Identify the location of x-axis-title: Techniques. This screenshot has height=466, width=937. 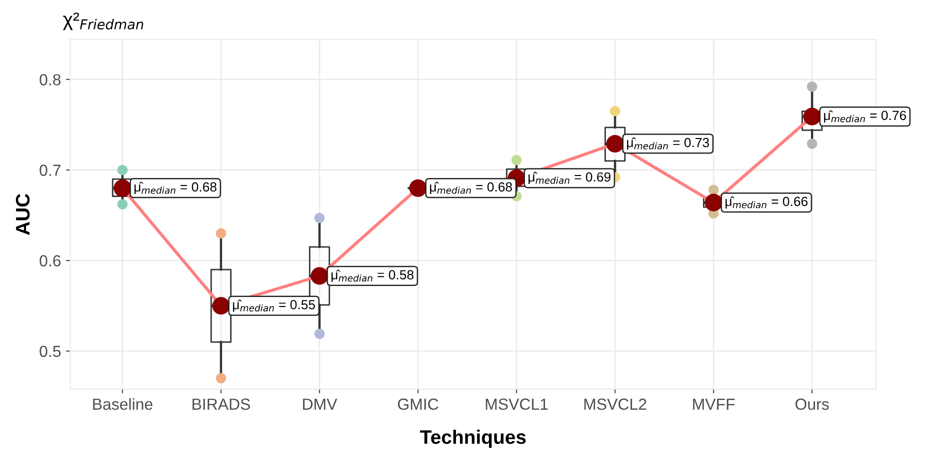
(473, 439).